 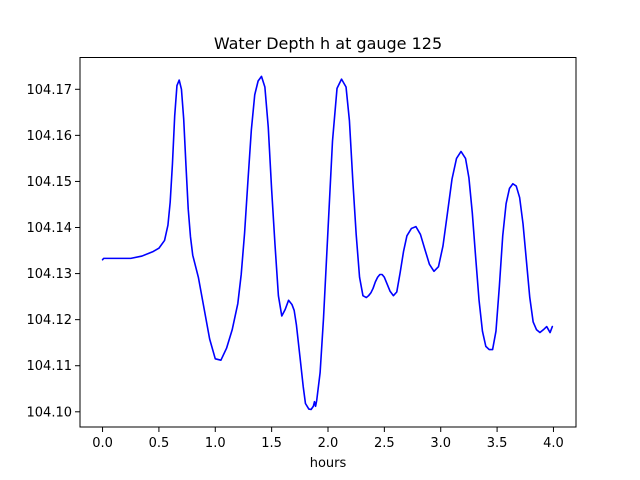 What do you see at coordinates (50, 136) in the screenshot?
I see `y-tick-label: 104.16` at bounding box center [50, 136].